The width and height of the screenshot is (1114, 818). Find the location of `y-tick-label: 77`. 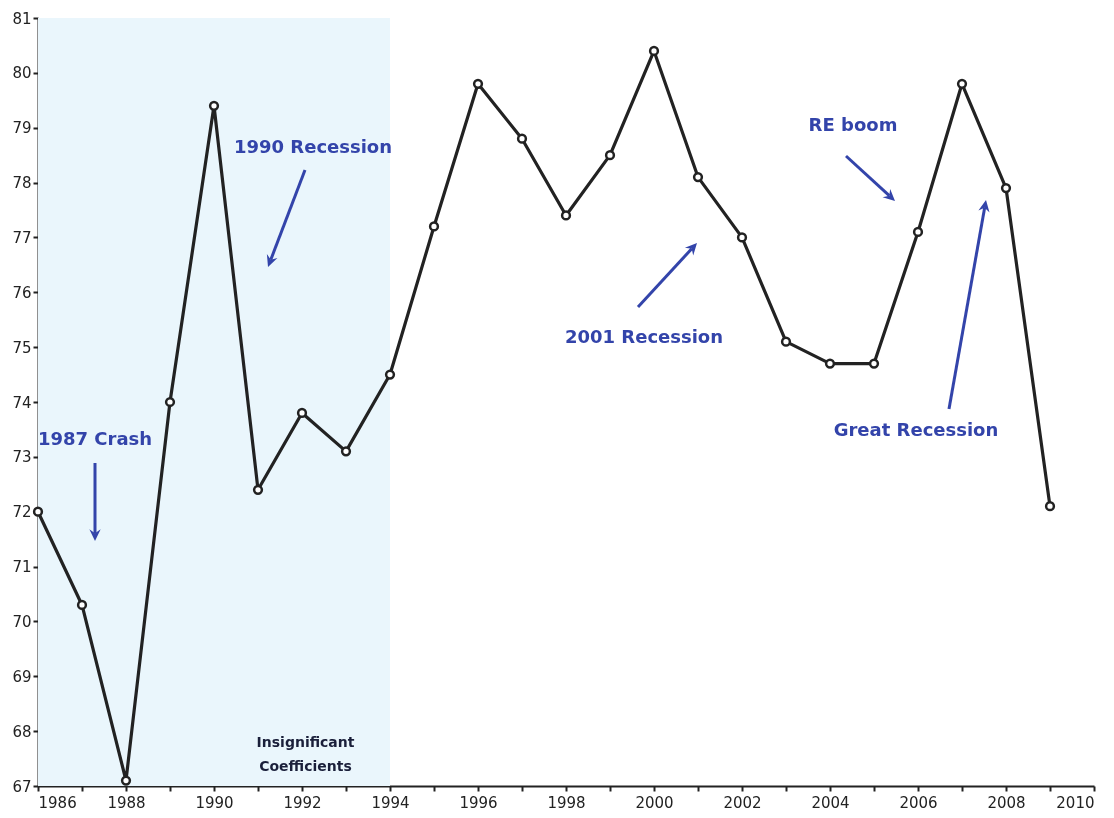

y-tick-label: 77 is located at coordinates (22, 237).